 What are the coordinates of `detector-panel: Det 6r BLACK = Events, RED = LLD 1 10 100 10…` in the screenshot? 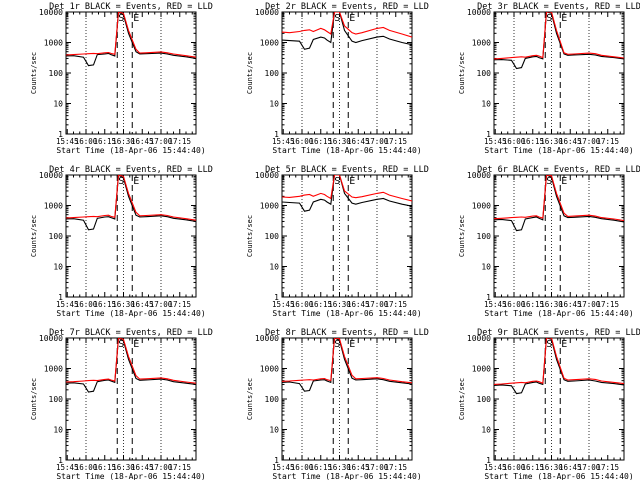 It's located at (549, 241).